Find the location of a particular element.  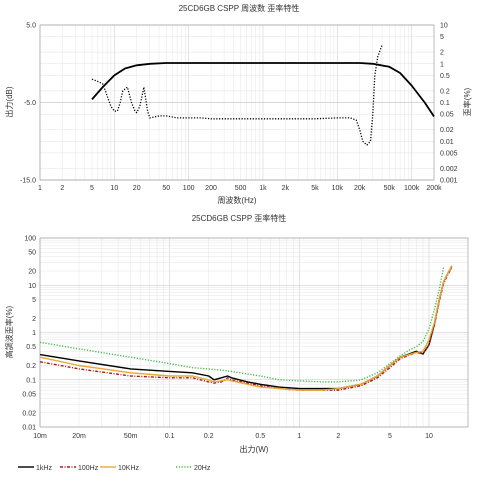

chart2-x-tick-label: 0.2 is located at coordinates (209, 436).